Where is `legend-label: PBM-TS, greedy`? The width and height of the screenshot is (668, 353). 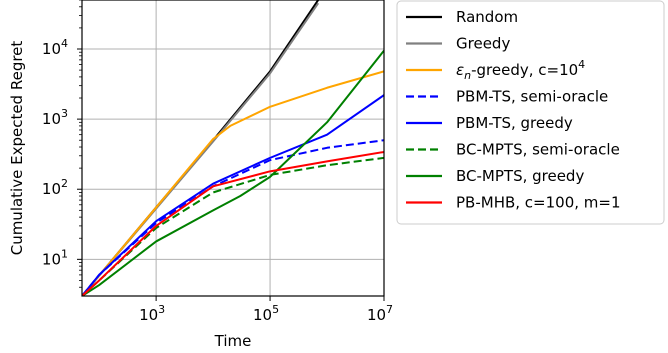
legend-label: PBM-TS, greedy is located at coordinates (514, 123).